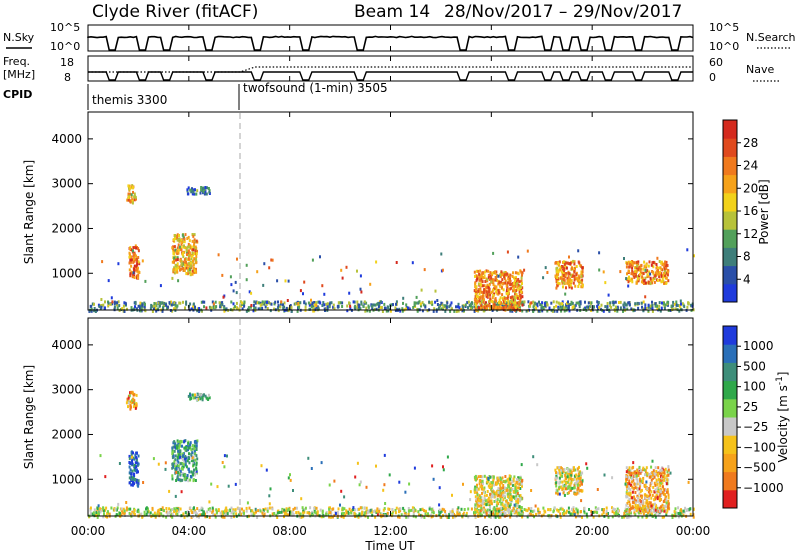  What do you see at coordinates (730, 184) in the screenshot?
I see `colorbar-swatch` at bounding box center [730, 184].